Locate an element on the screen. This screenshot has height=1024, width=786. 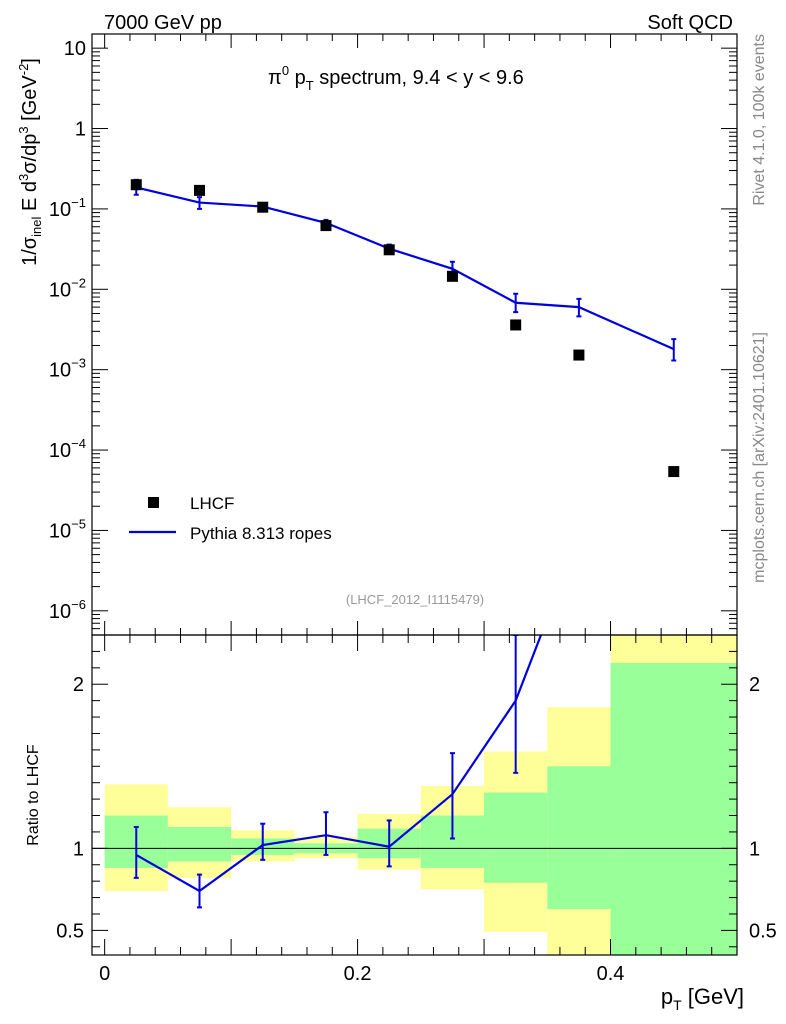
legend-data-marker is located at coordinates (153, 502).